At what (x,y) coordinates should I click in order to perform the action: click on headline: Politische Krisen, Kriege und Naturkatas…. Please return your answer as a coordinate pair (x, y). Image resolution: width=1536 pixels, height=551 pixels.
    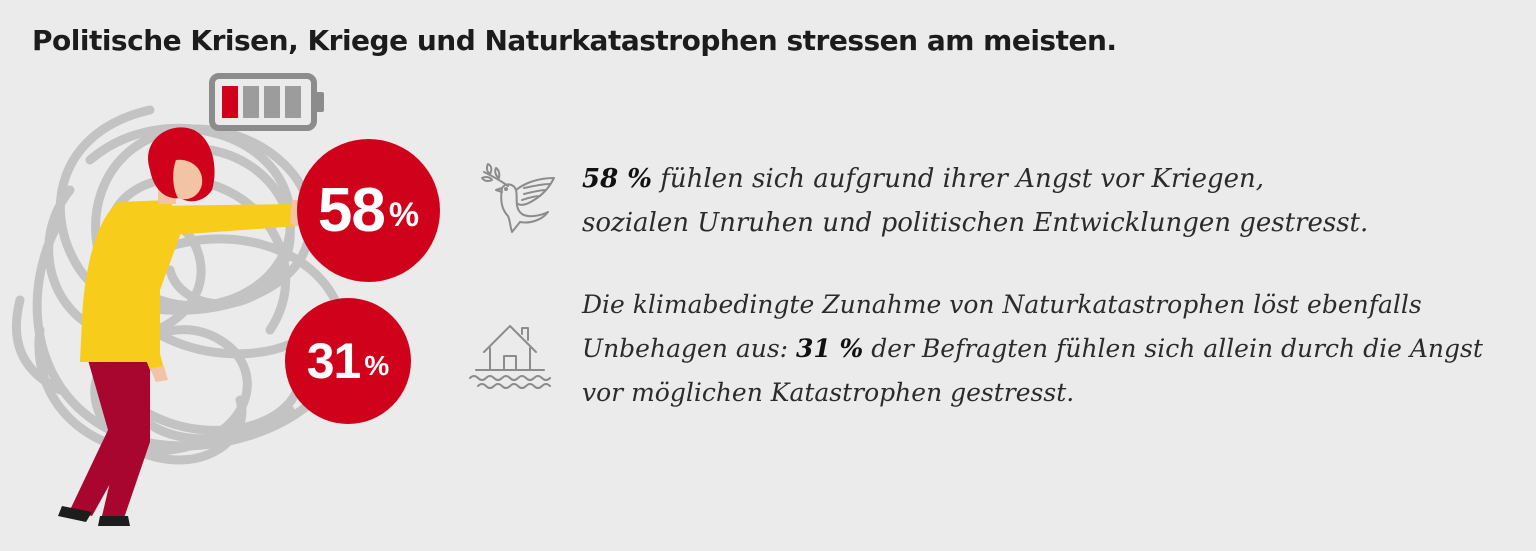
    Looking at the image, I should click on (574, 40).